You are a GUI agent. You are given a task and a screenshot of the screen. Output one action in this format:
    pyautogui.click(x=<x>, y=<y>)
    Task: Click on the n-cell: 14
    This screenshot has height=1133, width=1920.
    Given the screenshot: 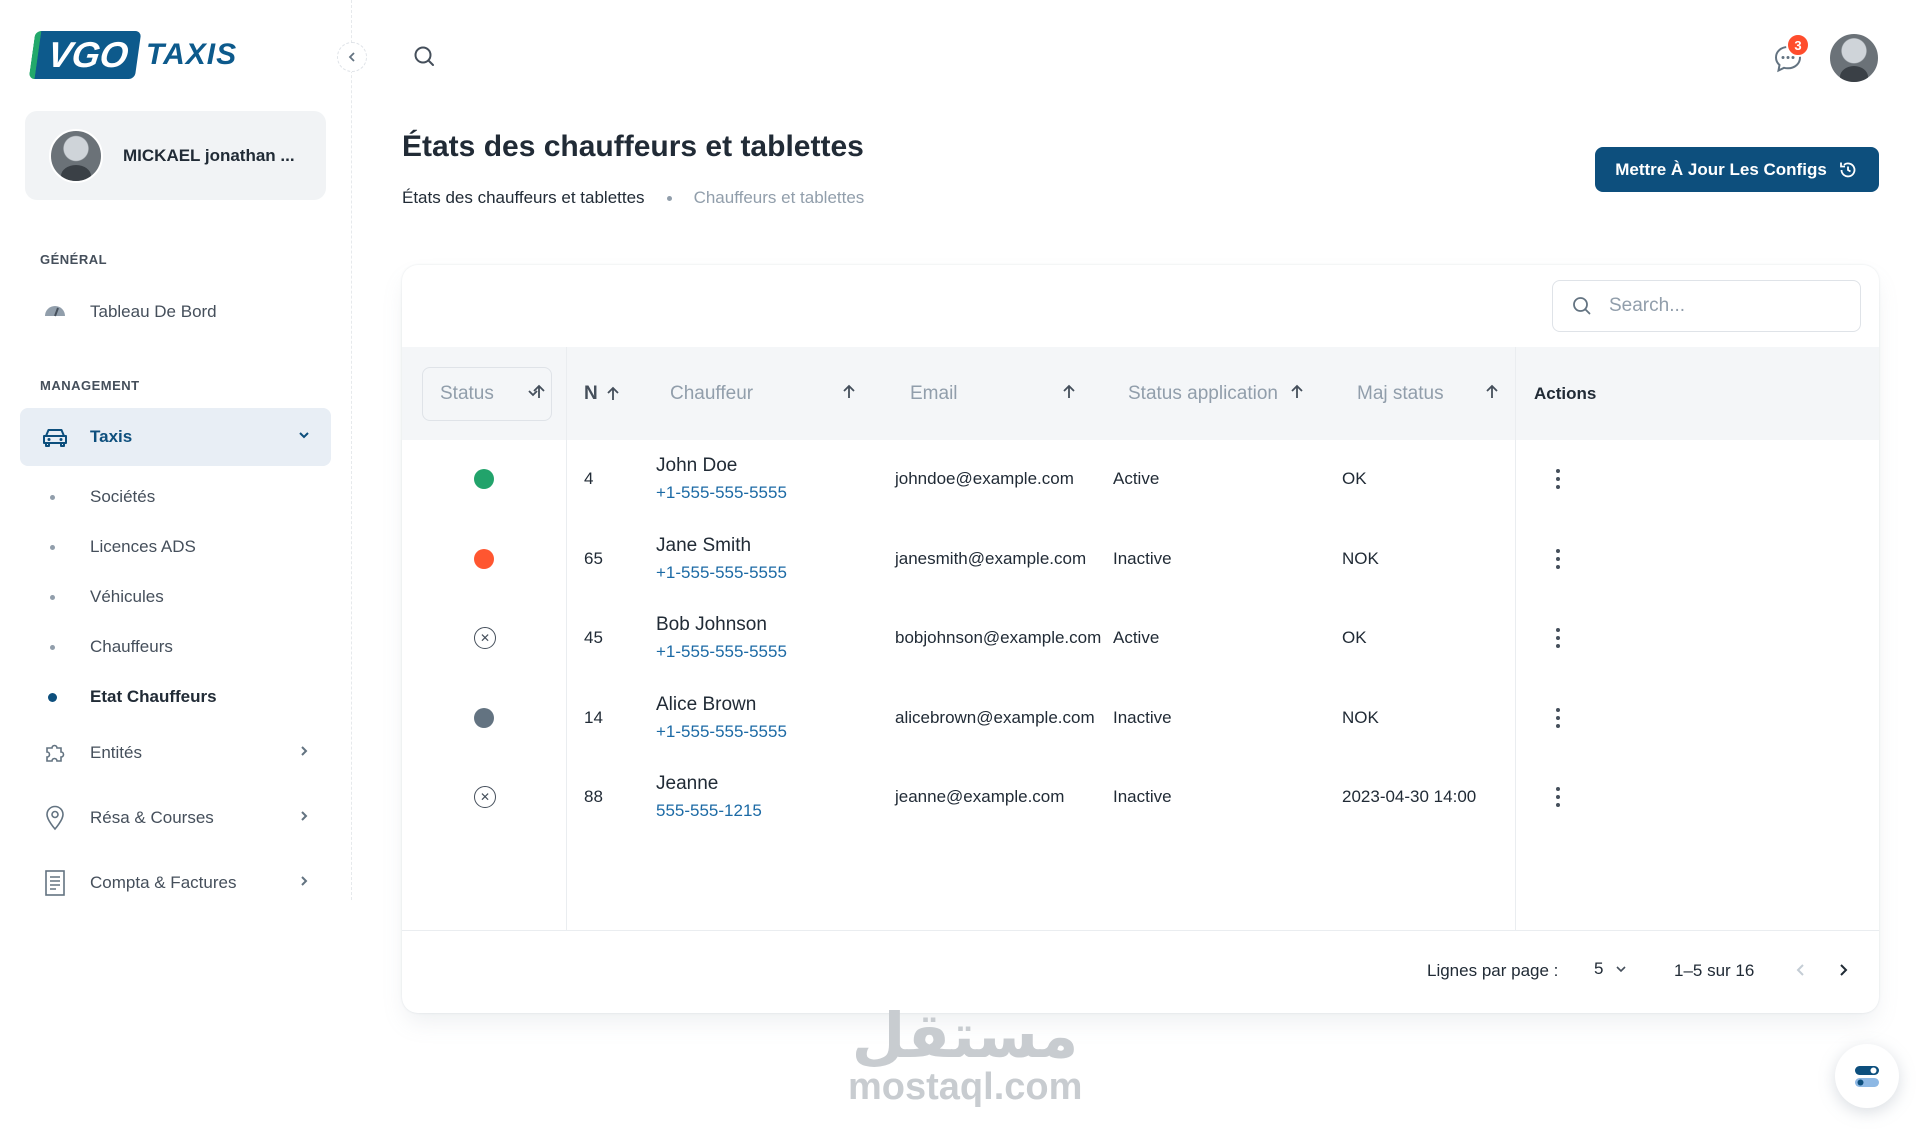 What is the action you would take?
    pyautogui.click(x=593, y=717)
    